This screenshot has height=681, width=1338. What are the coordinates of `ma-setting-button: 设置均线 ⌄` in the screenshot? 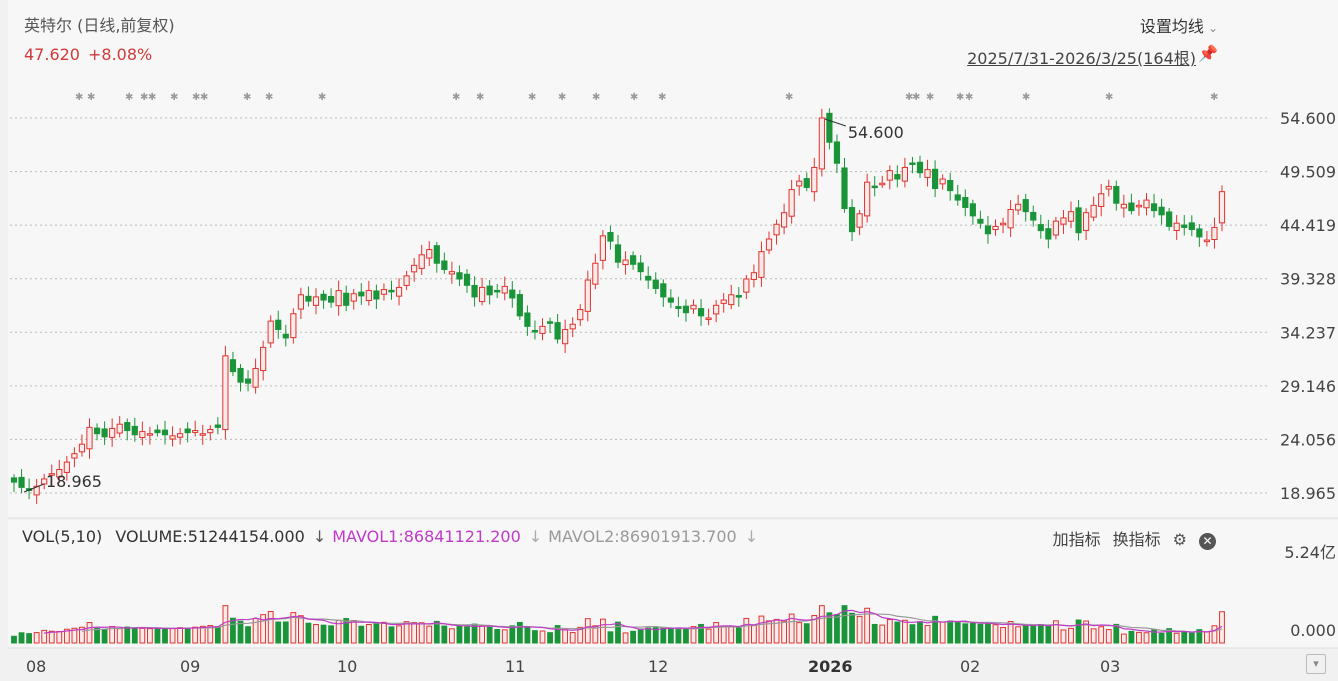 It's located at (1179, 25).